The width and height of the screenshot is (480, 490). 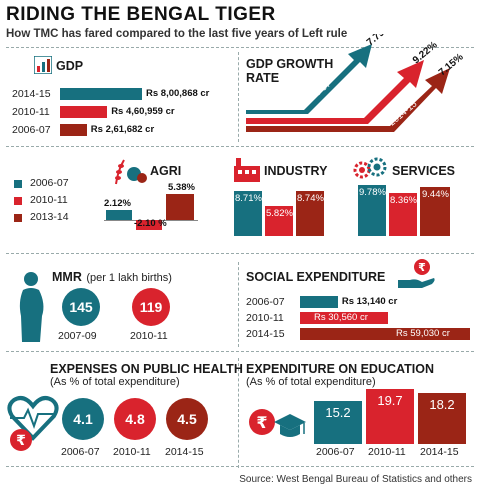 I want to click on legend-label: 2010-11, so click(x=49, y=200).